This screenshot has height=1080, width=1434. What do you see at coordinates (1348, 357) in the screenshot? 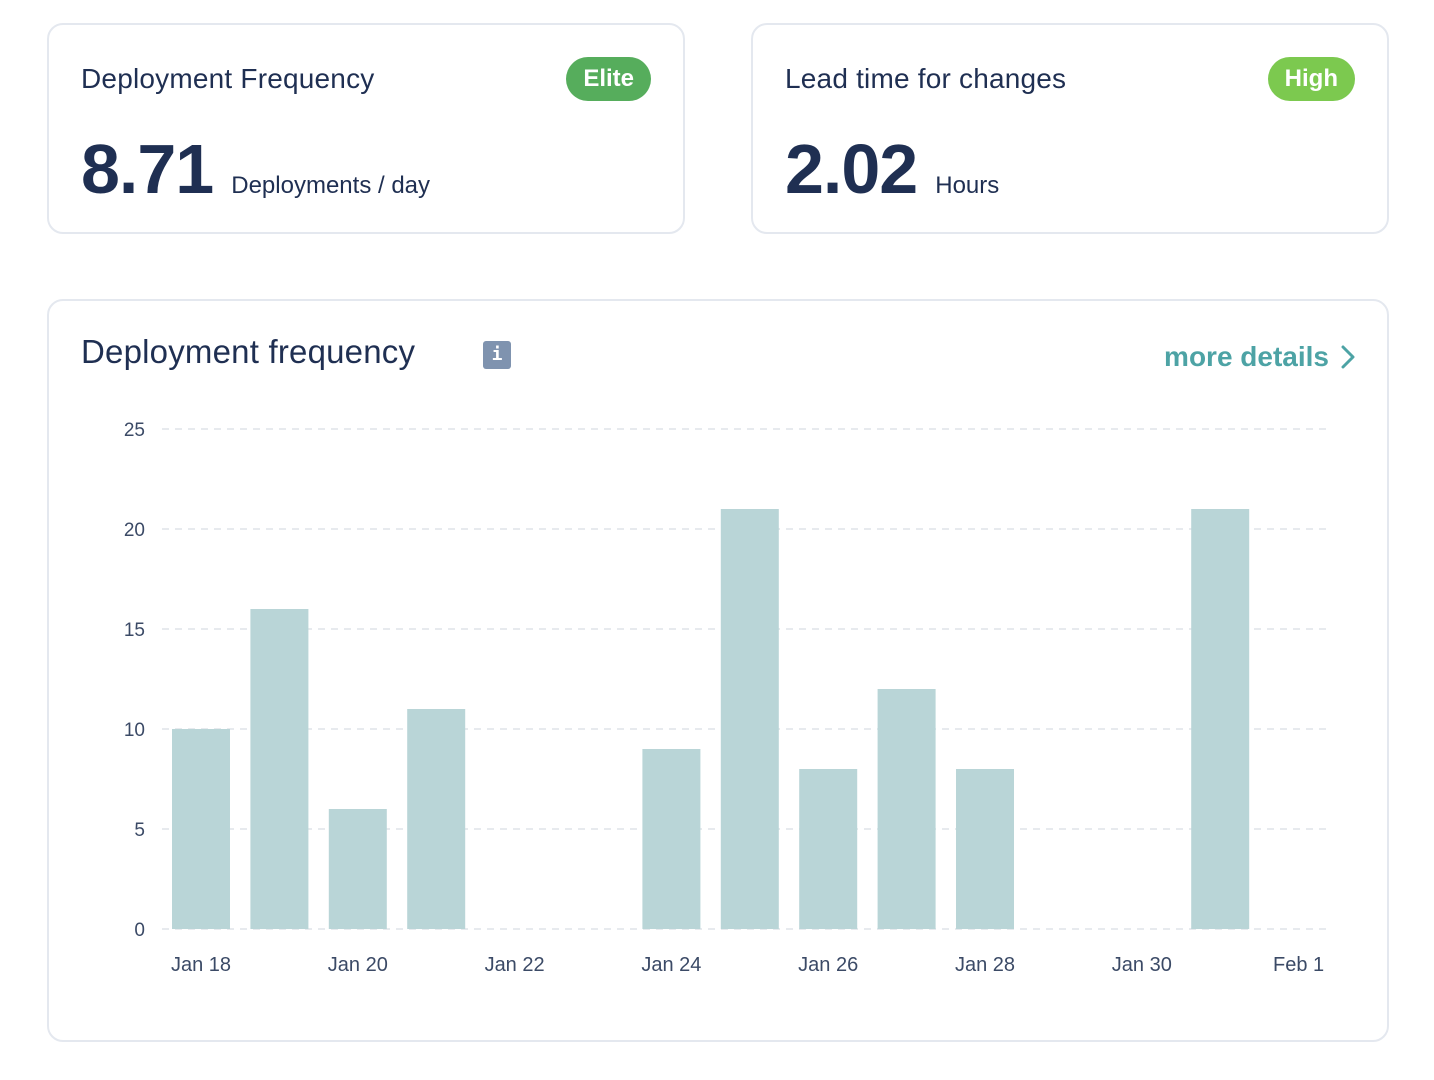
I see `chevron-right-icon` at bounding box center [1348, 357].